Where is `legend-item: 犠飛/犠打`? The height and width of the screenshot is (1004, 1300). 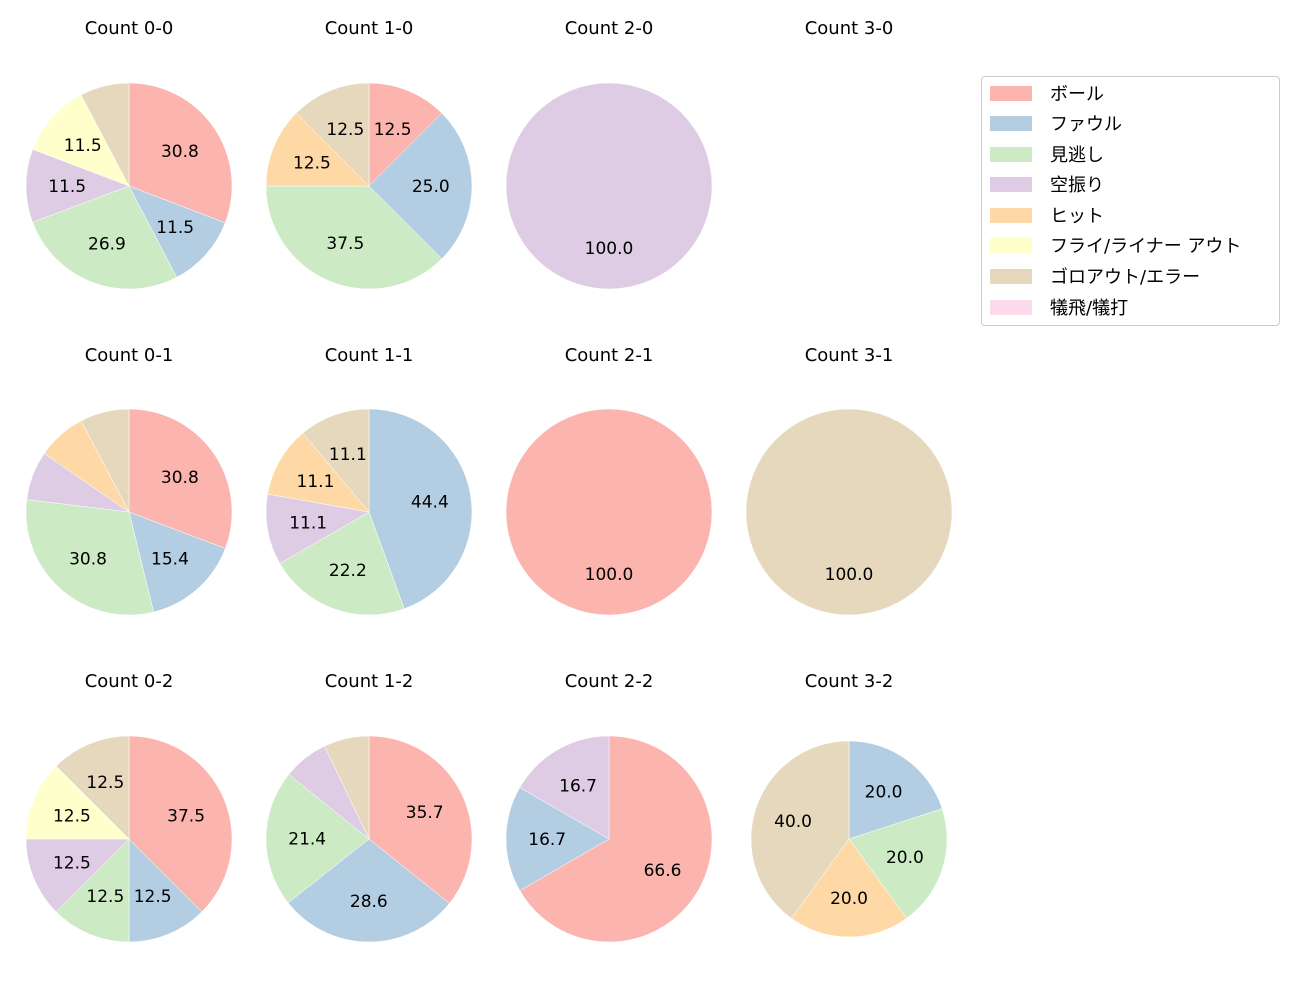 legend-item: 犠飛/犠打 is located at coordinates (1059, 307).